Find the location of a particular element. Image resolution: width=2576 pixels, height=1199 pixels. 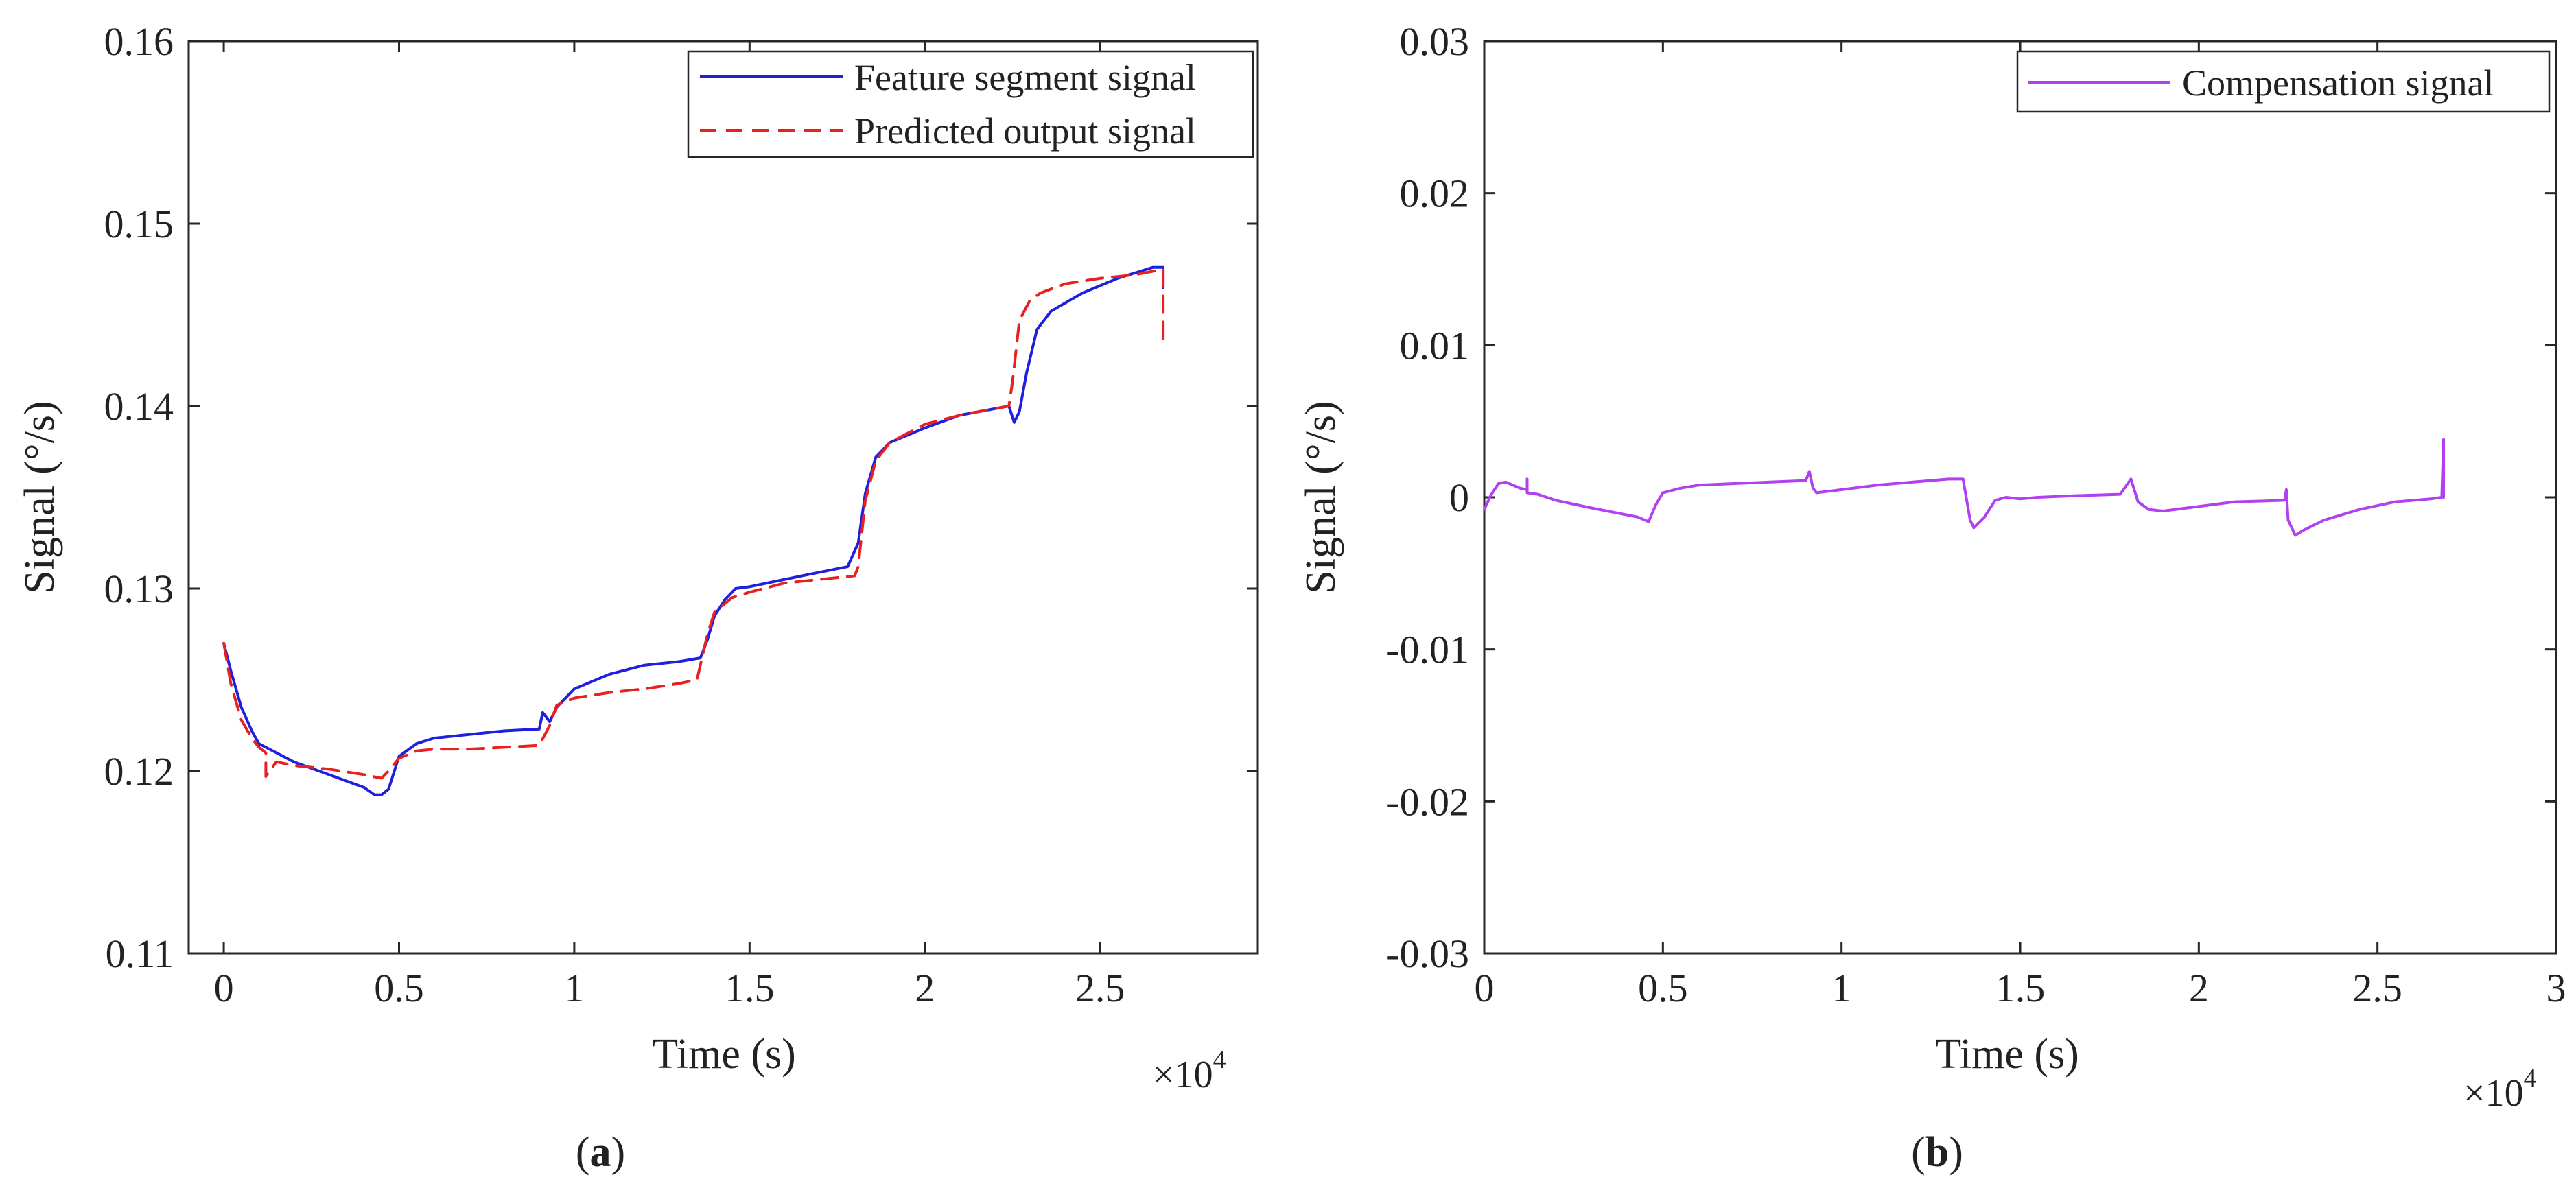

chart-b-ytick-label: 0 is located at coordinates (1459, 497).